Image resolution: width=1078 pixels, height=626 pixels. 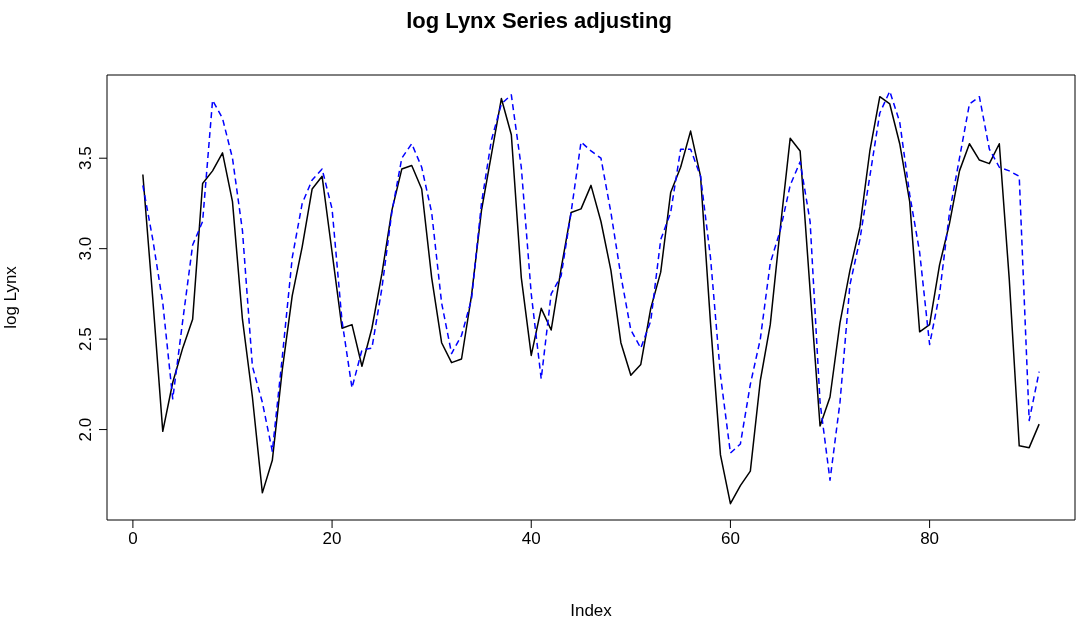 I want to click on x-tick-label: 60, so click(x=730, y=538).